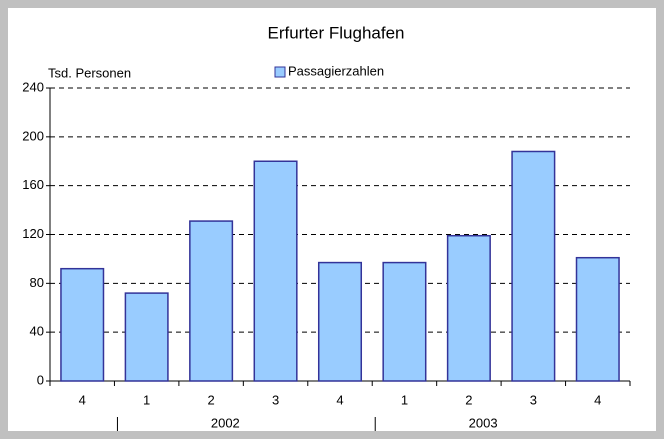 Image resolution: width=664 pixels, height=439 pixels. What do you see at coordinates (33, 184) in the screenshot?
I see `y-tick-label: 160` at bounding box center [33, 184].